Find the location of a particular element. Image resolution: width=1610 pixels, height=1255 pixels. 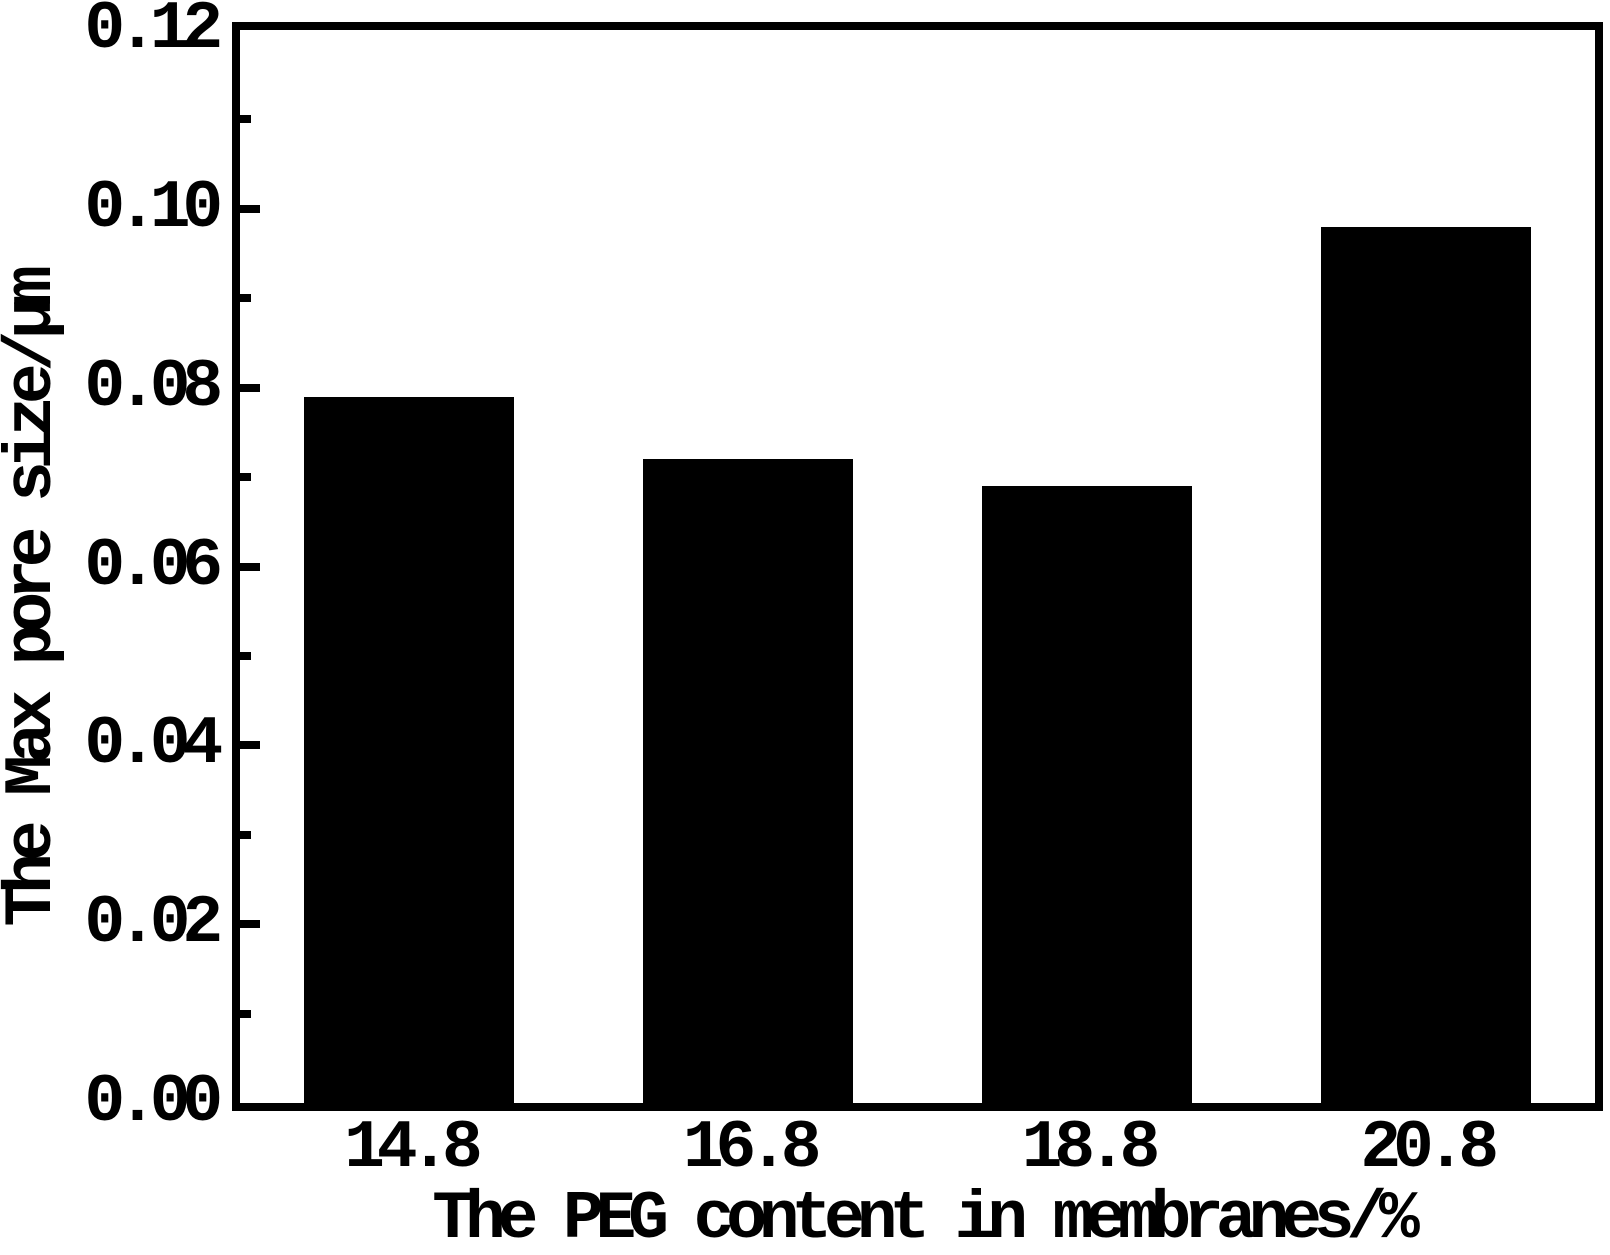

y-tick-label: 0.04 is located at coordinates (153, 745).